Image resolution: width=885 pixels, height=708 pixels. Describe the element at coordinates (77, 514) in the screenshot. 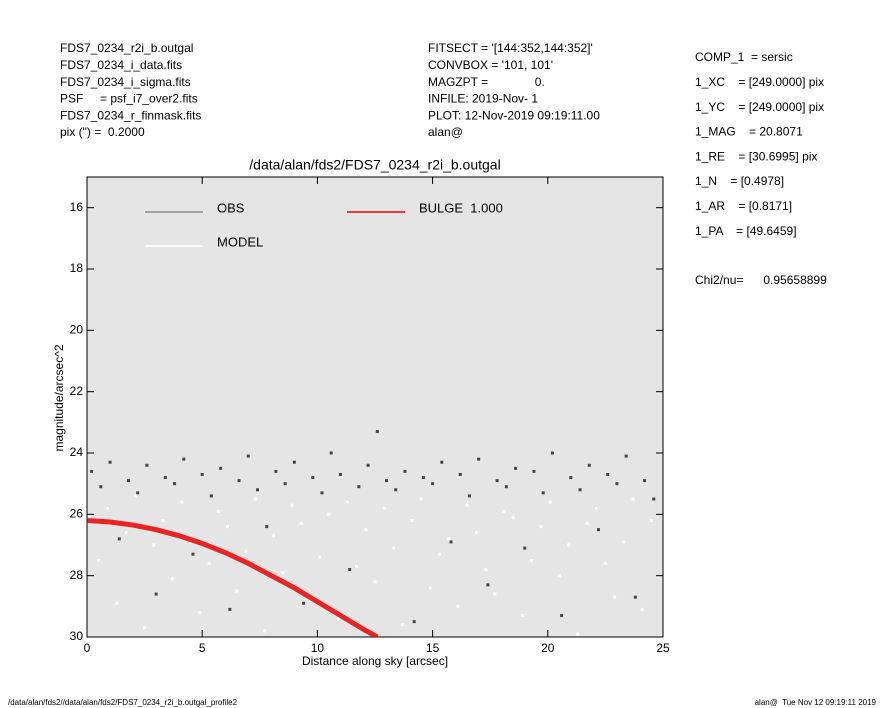

I see `y-tick-label: 26` at that location.